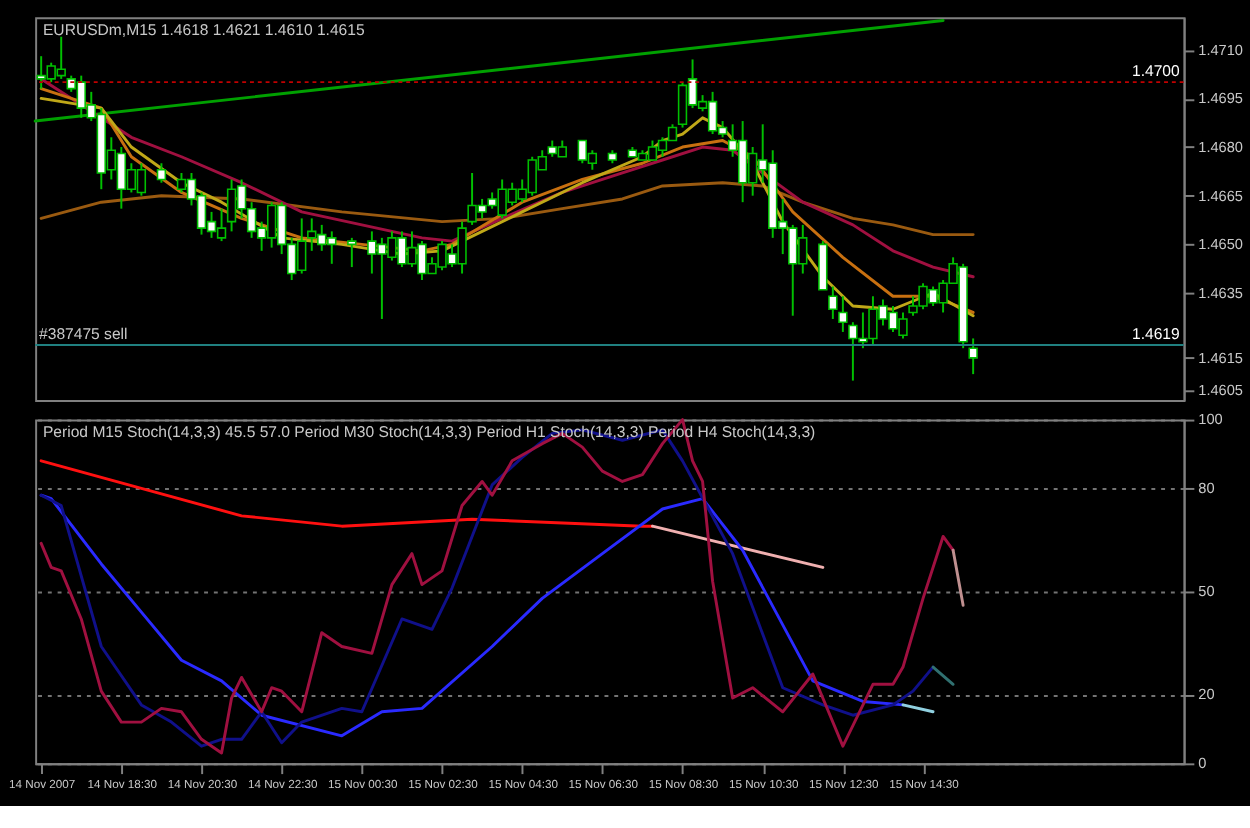  What do you see at coordinates (1156, 71) in the screenshot?
I see `annotation: 1.4700` at bounding box center [1156, 71].